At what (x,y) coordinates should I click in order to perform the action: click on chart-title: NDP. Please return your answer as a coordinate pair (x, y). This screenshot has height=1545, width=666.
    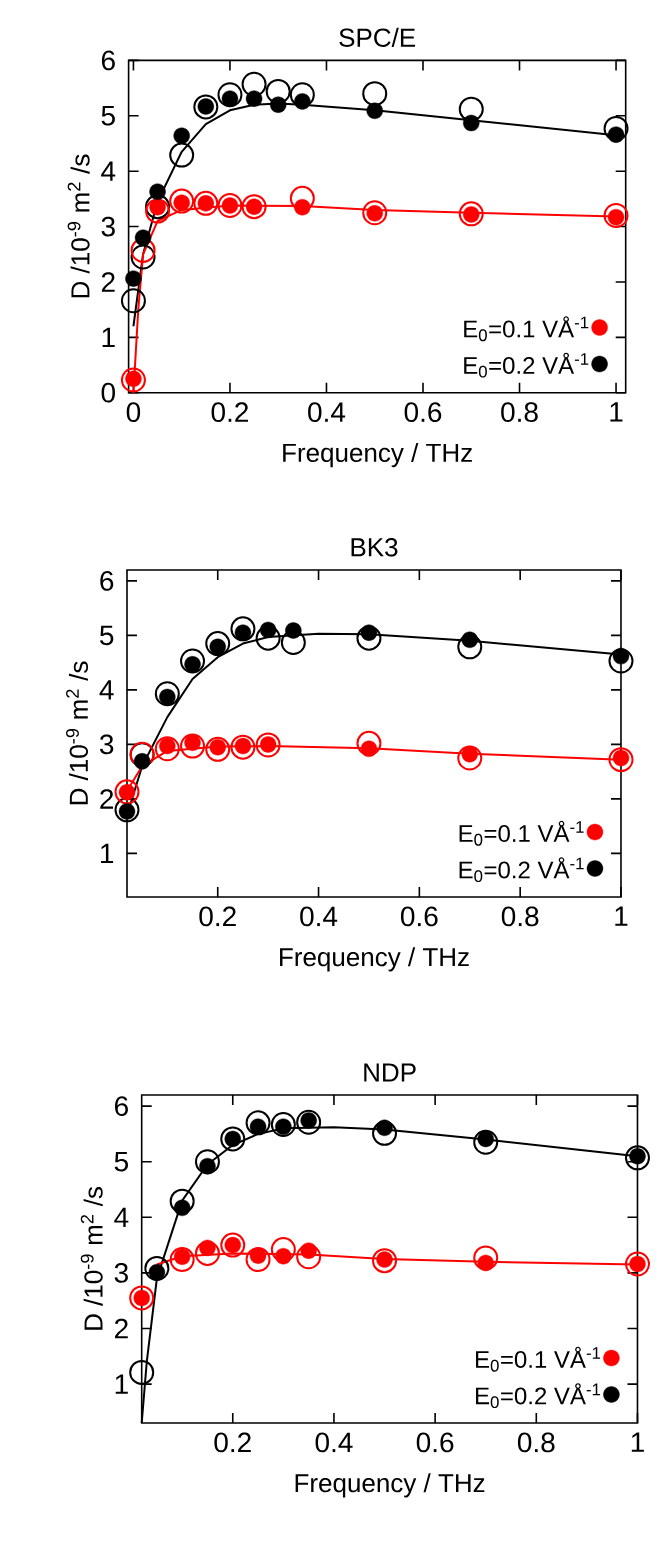
    Looking at the image, I should click on (390, 1072).